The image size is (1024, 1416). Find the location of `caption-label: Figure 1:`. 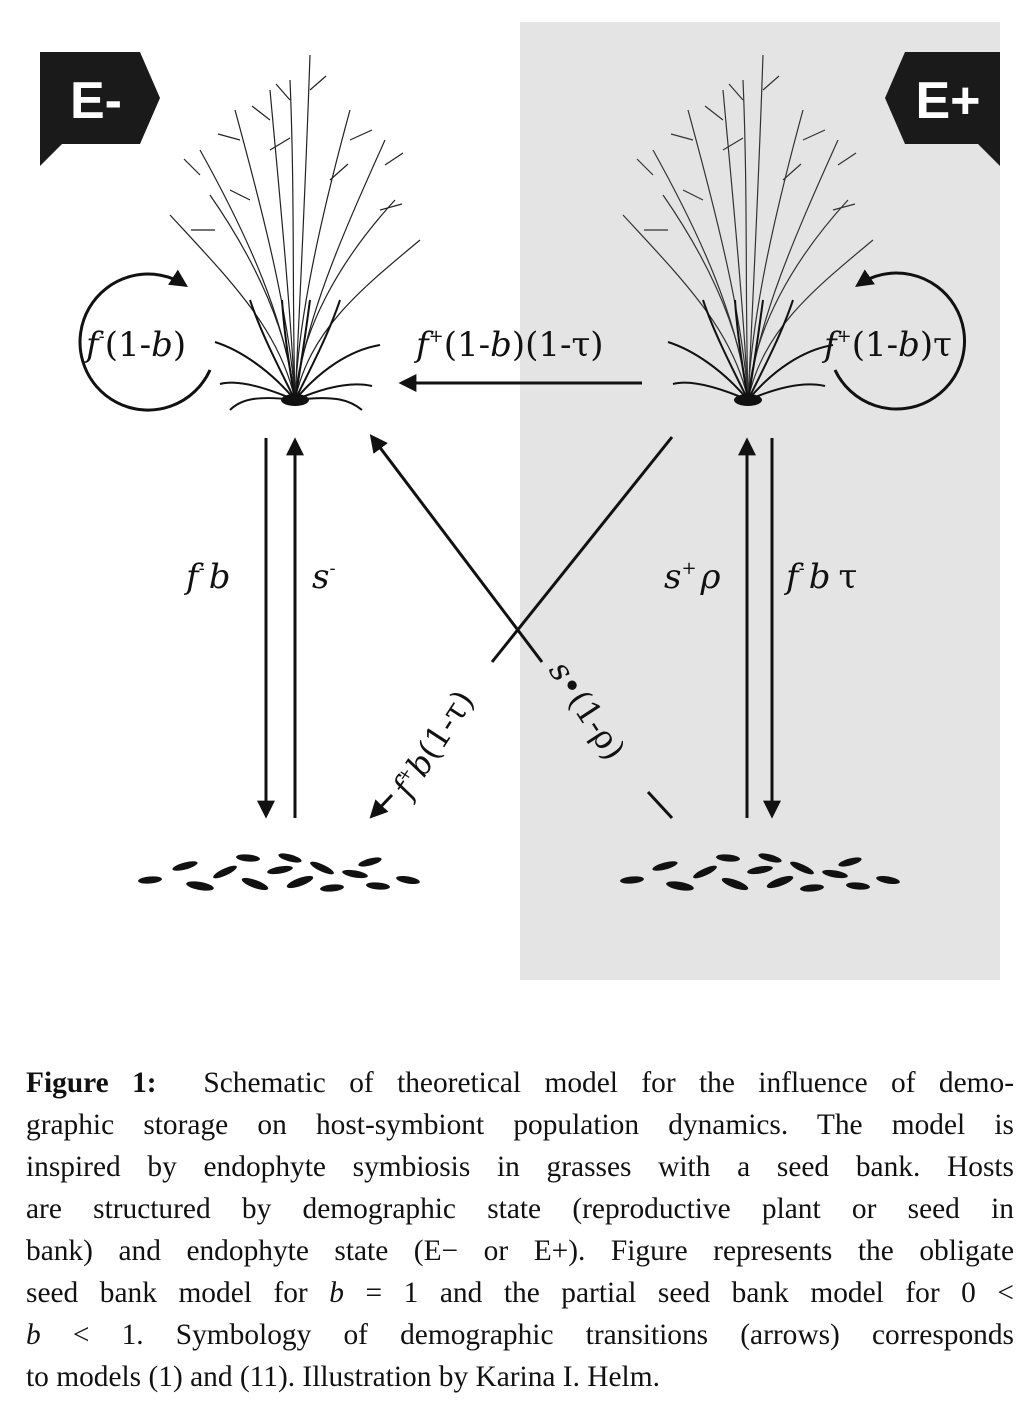

caption-label: Figure 1: is located at coordinates (91, 1083).